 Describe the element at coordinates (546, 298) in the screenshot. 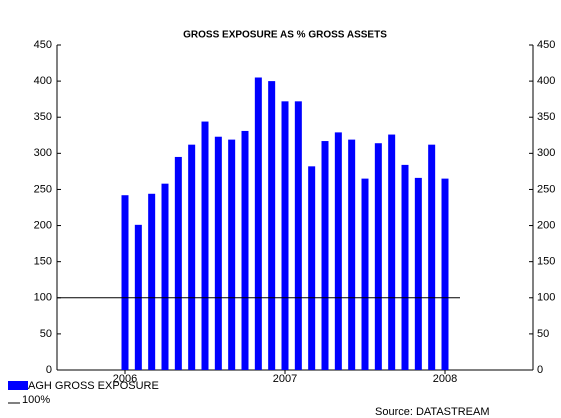

I see `y2-tick-label: 100` at that location.